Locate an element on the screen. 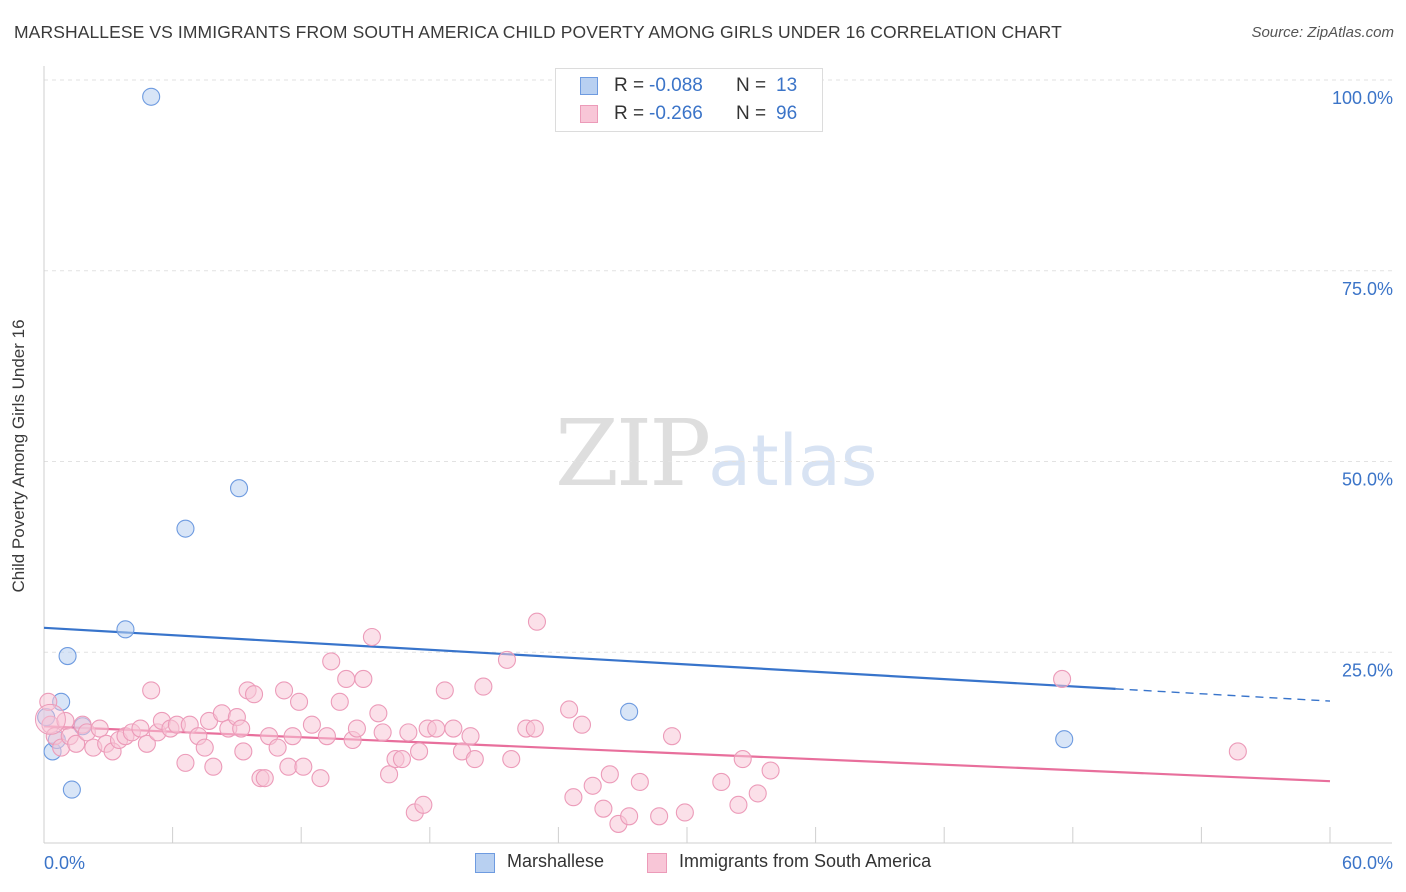  legend-n-value: 13 is located at coordinates (787, 85).